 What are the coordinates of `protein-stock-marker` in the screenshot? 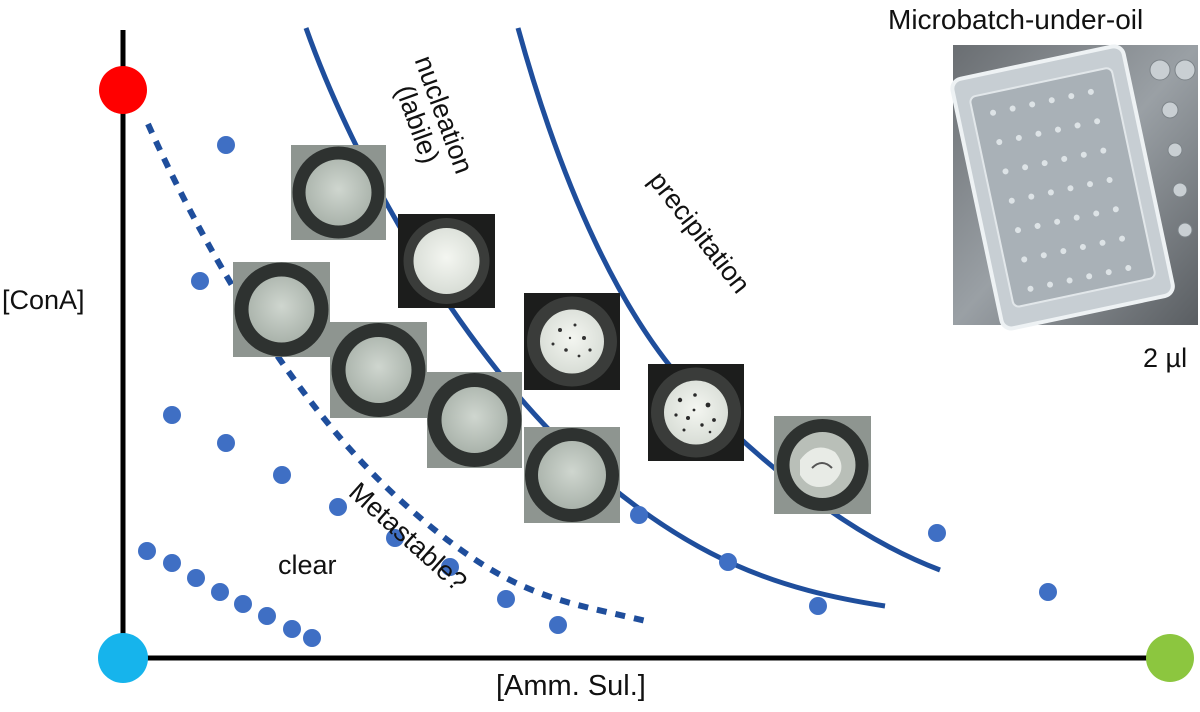 It's located at (123, 90).